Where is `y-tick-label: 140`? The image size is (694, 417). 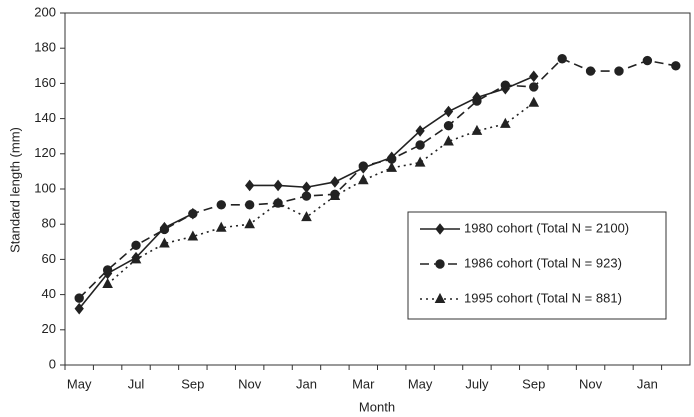
y-tick-label: 140 is located at coordinates (45, 117).